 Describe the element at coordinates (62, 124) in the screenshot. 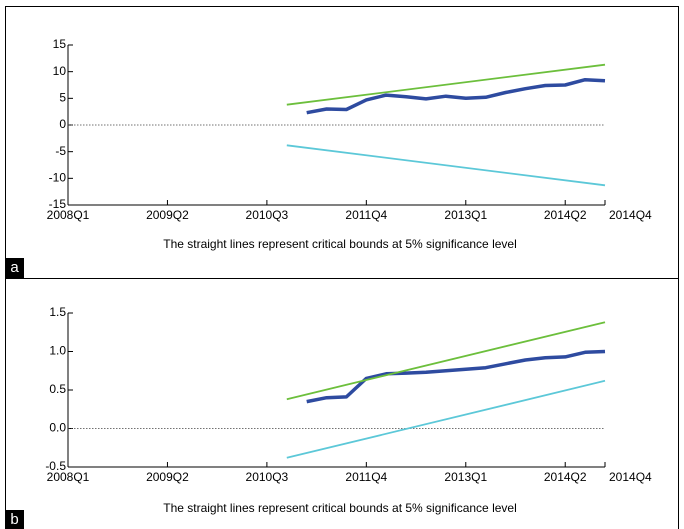

I see `y-tick-label: 0` at that location.